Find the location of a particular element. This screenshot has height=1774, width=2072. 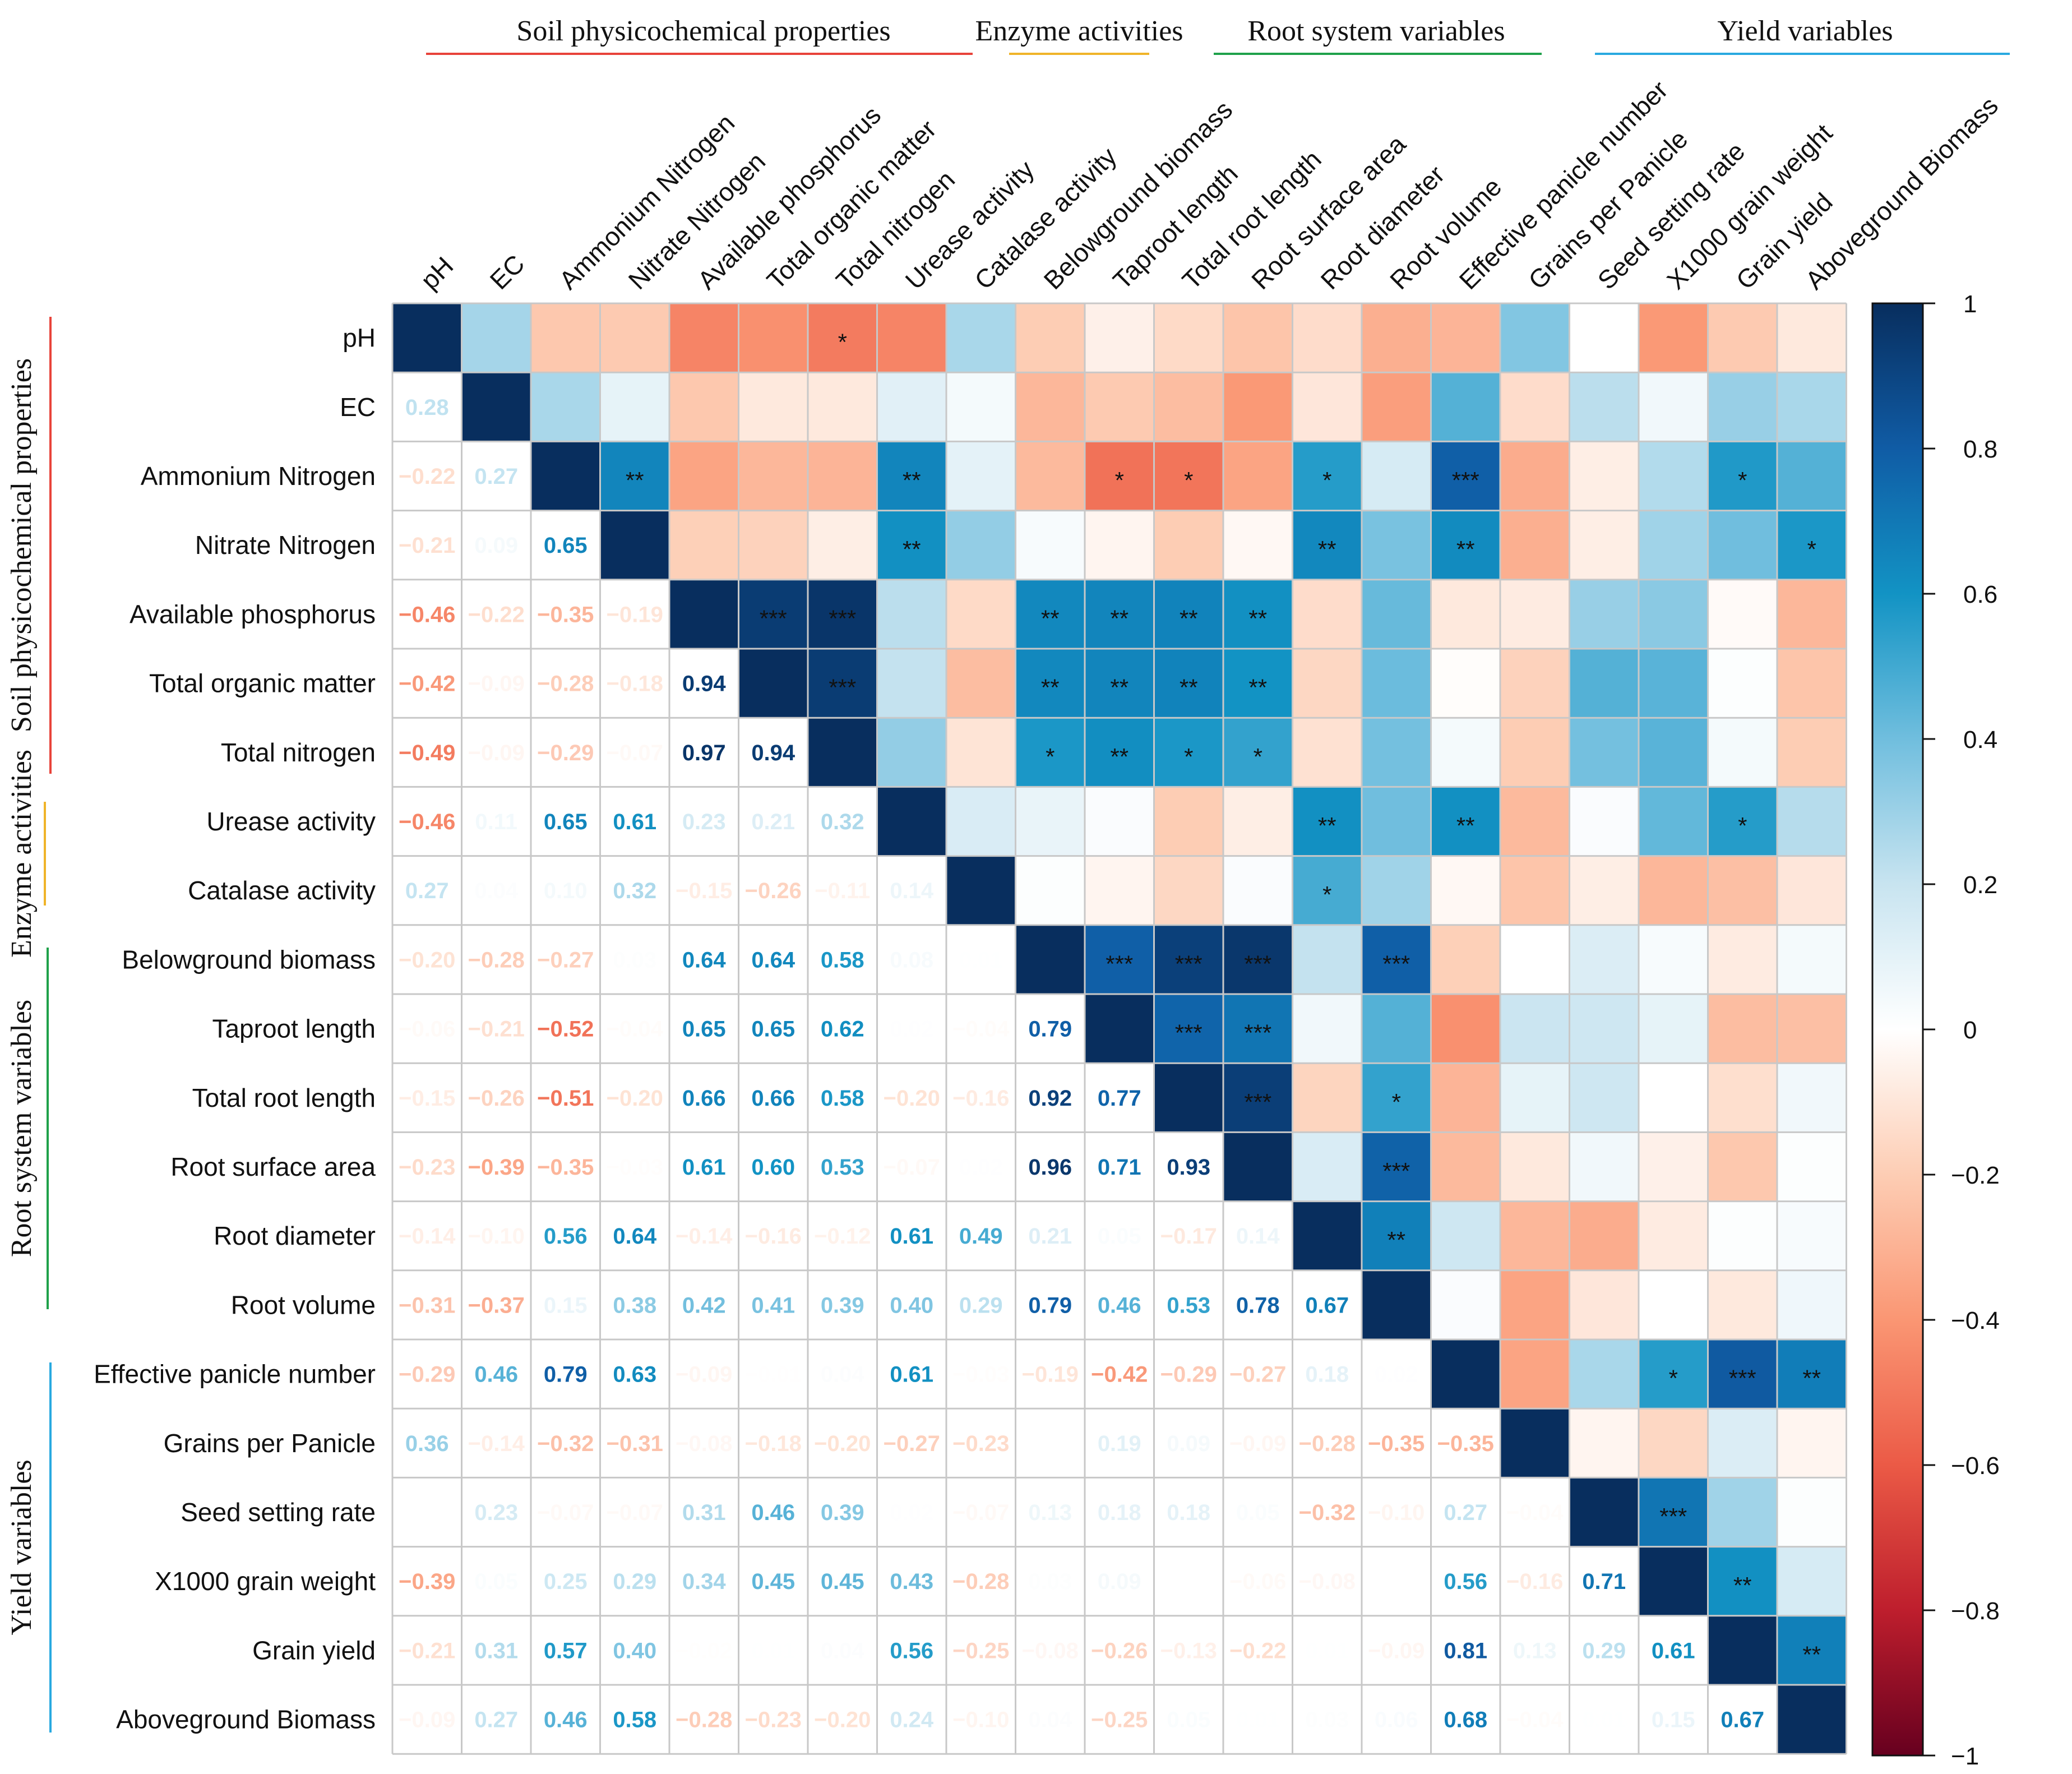

star-2-10: * is located at coordinates (1119, 480).